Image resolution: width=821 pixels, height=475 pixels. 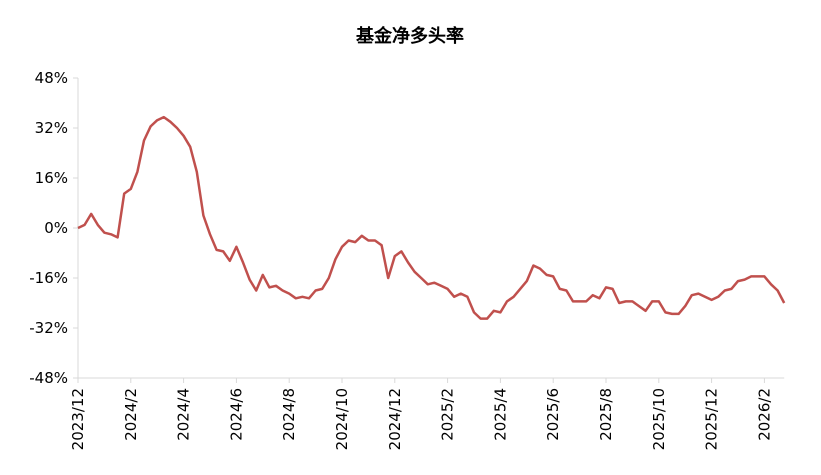 I want to click on x-tick-label: 2024/6, so click(x=236, y=414).